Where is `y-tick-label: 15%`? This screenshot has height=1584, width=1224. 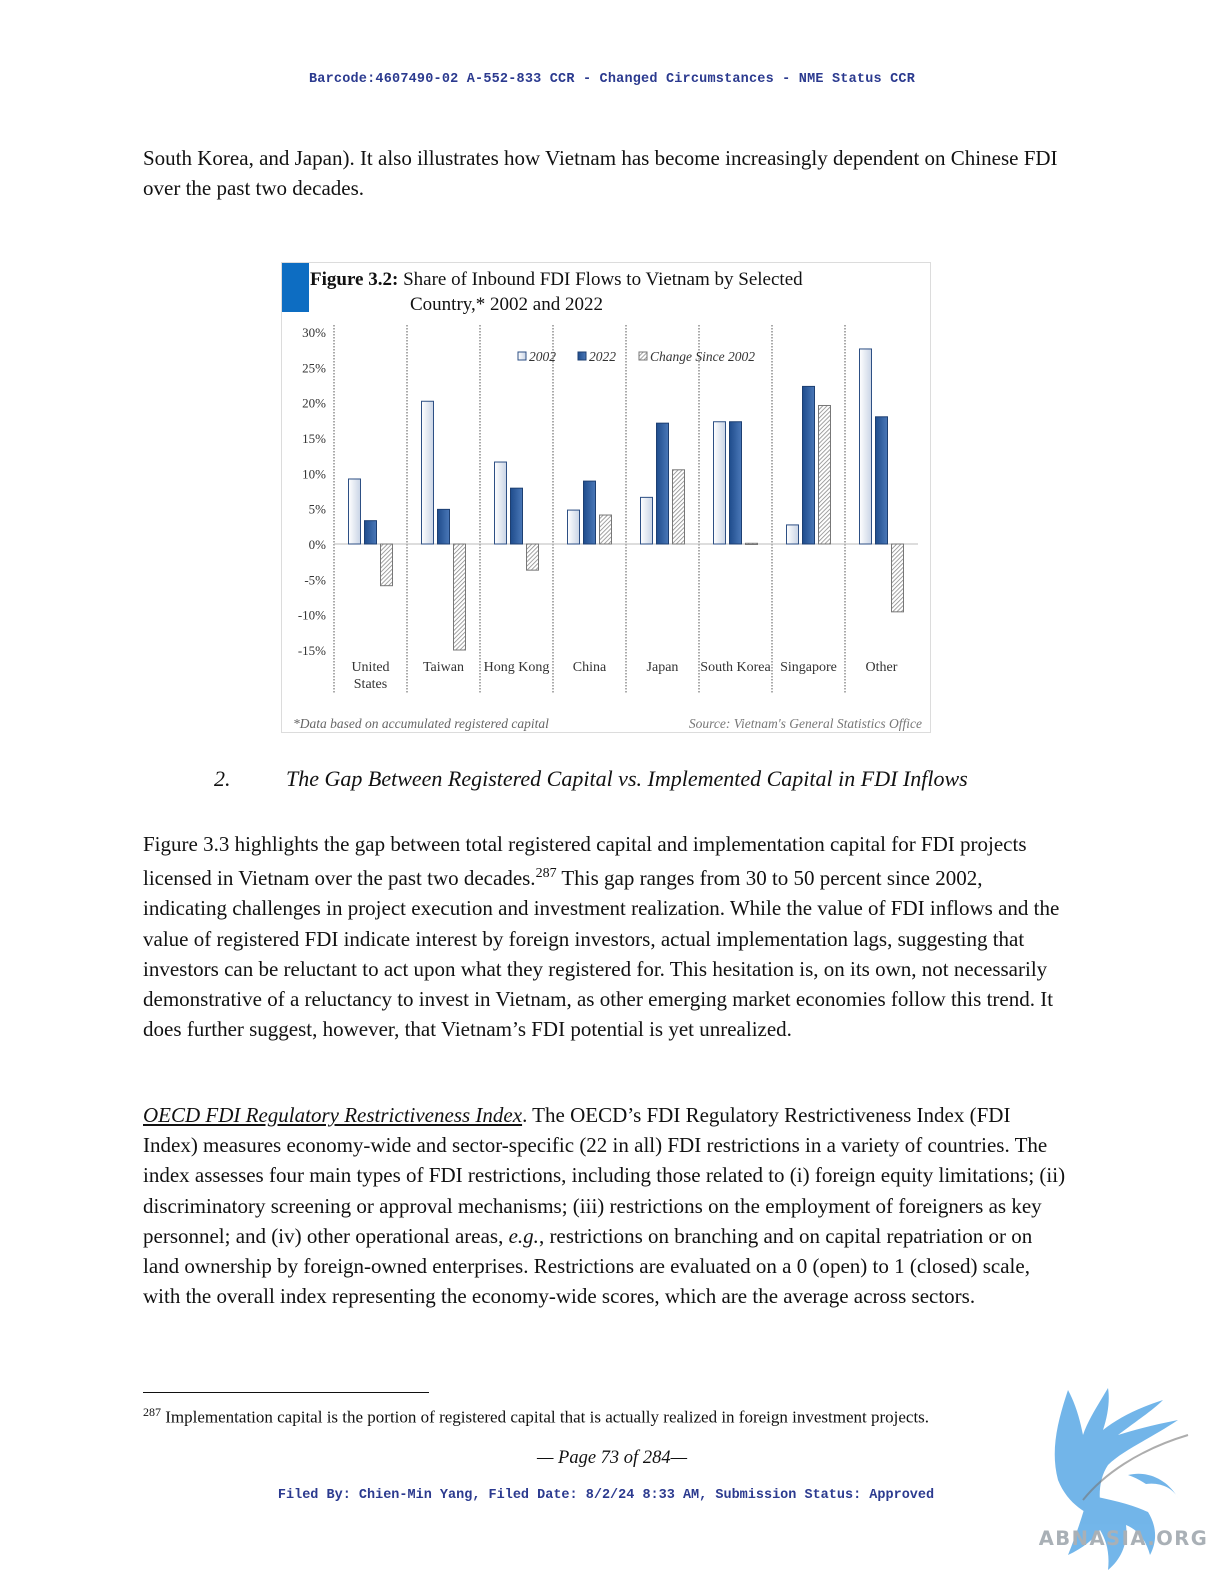 y-tick-label: 15% is located at coordinates (314, 438).